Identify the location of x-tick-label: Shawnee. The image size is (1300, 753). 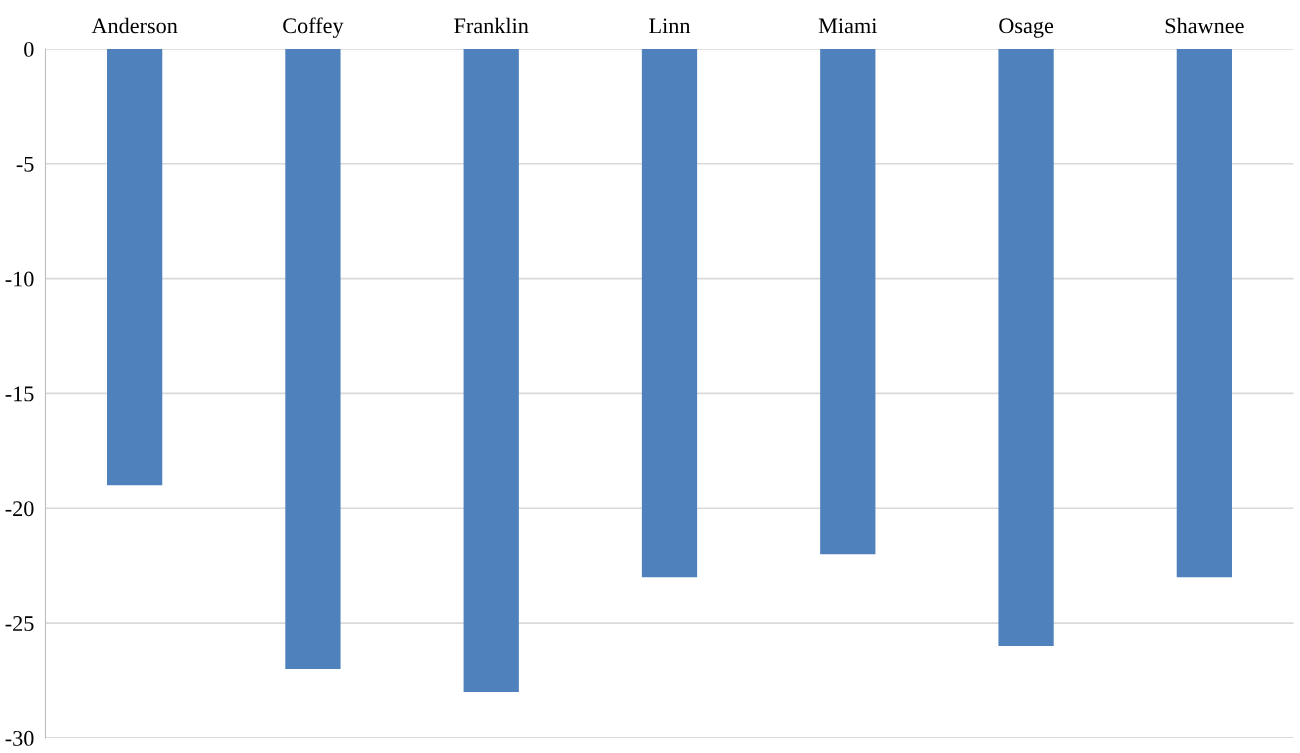
(1204, 25).